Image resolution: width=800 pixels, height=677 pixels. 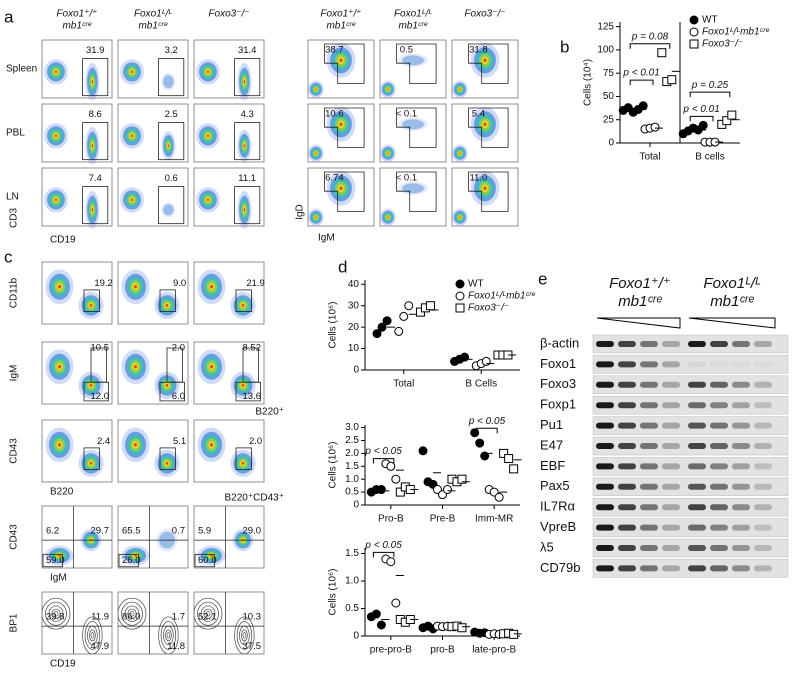 What do you see at coordinates (494, 650) in the screenshot?
I see `x-tick-label: late-pro-B` at bounding box center [494, 650].